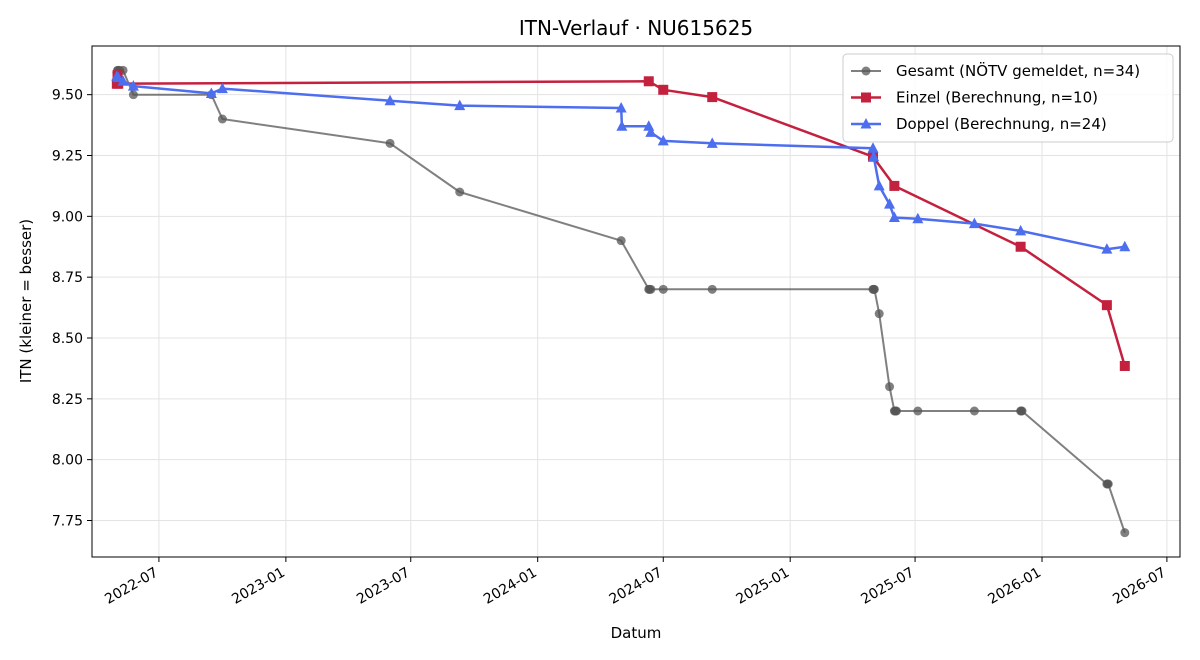 The height and width of the screenshot is (660, 1200). What do you see at coordinates (1018, 70) in the screenshot?
I see `legend-label: Gesamt (NÖTV gemeldet, n=34)` at bounding box center [1018, 70].